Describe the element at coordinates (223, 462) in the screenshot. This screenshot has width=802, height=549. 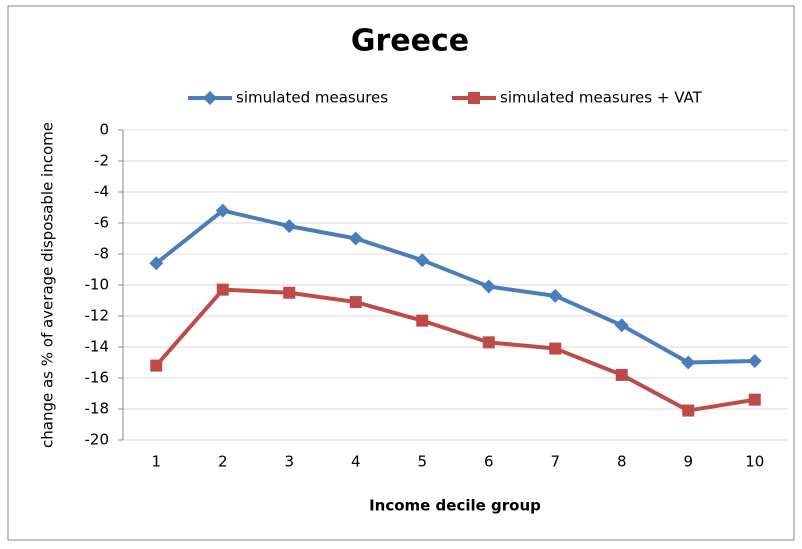
I see `x-tick-label: 2` at that location.